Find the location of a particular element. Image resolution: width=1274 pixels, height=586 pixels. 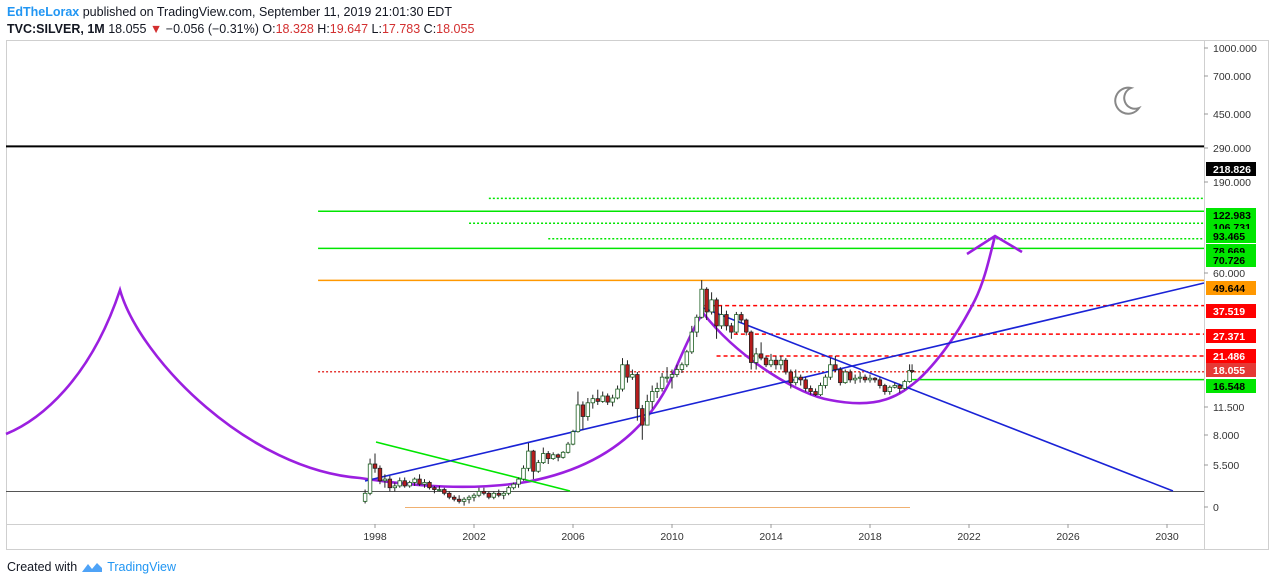

price-label-text: 93.465 is located at coordinates (1229, 237).